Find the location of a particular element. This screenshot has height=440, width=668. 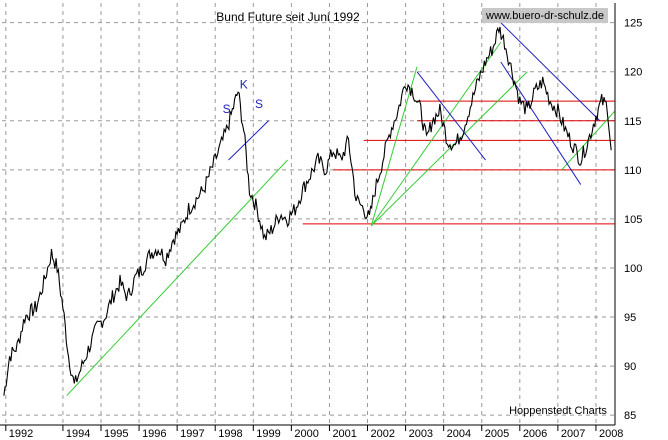

y-tick-label: 125 is located at coordinates (633, 24).